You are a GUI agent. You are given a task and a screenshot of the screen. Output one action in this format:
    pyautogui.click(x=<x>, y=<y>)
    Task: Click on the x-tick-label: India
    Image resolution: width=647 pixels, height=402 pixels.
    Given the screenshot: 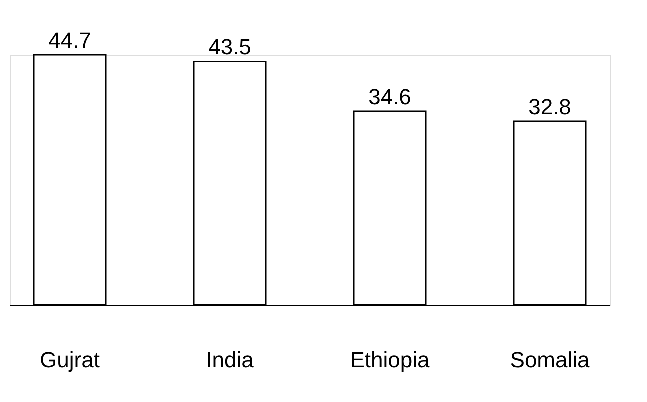 What is the action you would take?
    pyautogui.click(x=230, y=360)
    